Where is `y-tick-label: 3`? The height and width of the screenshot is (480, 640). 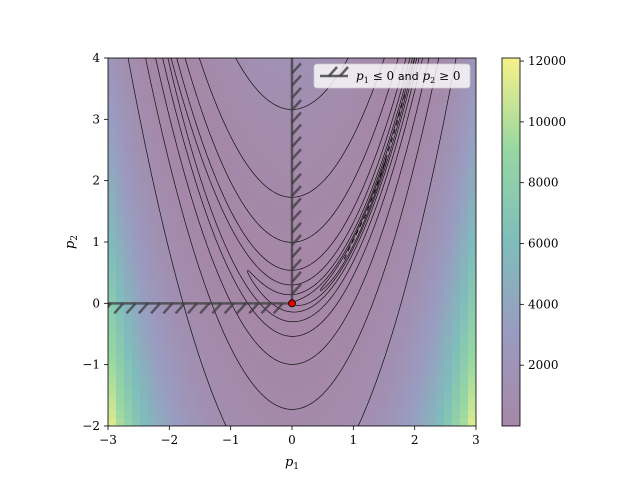
y-tick-label: 3 is located at coordinates (96, 119).